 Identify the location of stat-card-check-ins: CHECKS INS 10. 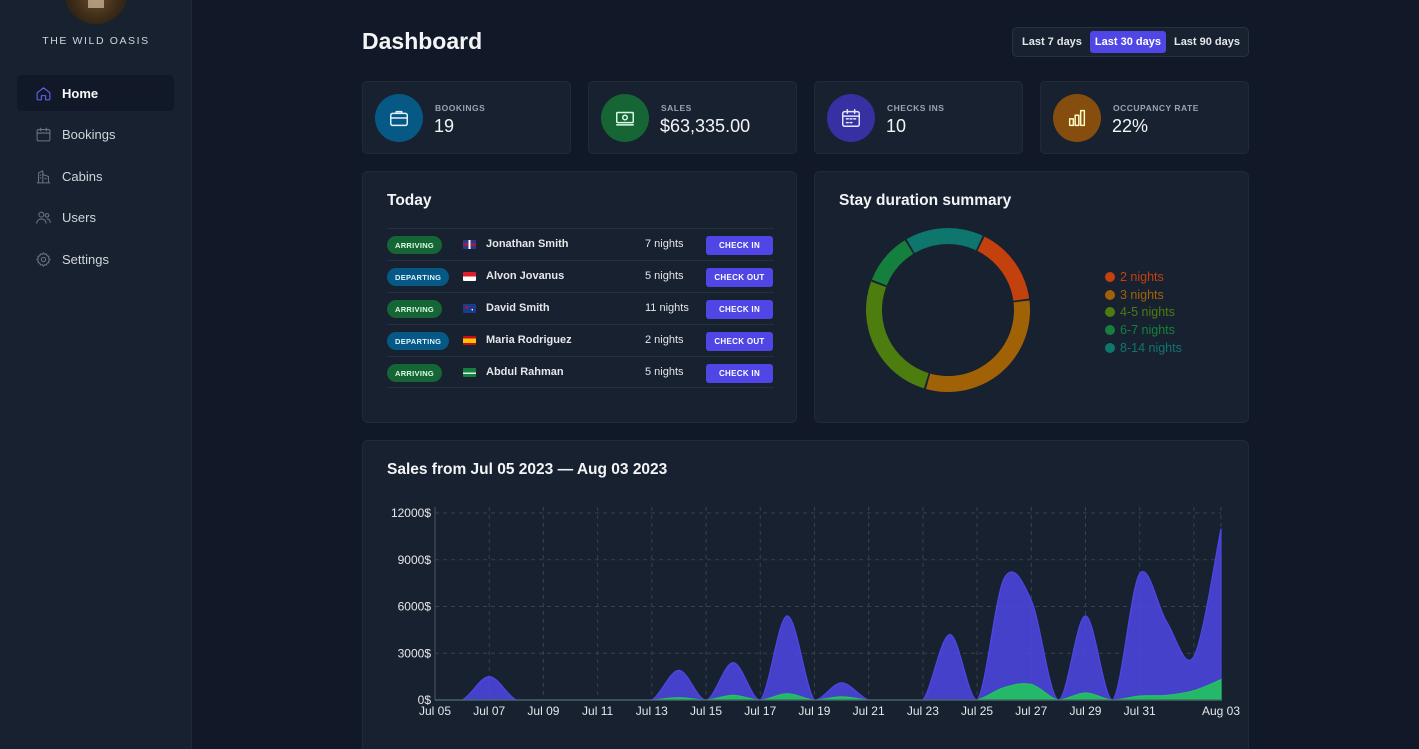
(918, 117).